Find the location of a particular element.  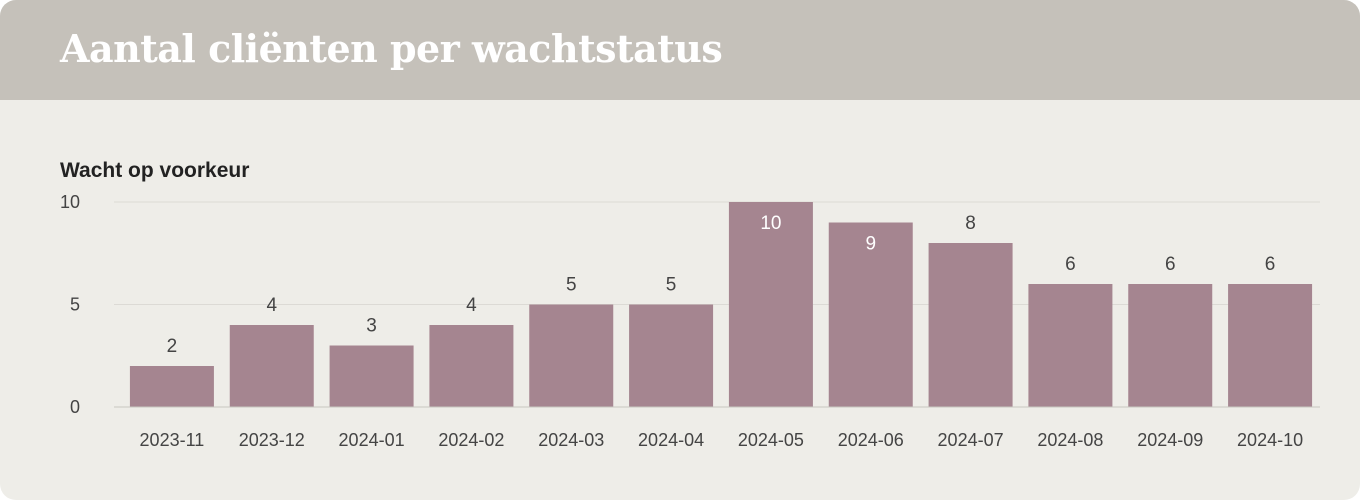

x-tick-label: 2024-06 is located at coordinates (871, 440).